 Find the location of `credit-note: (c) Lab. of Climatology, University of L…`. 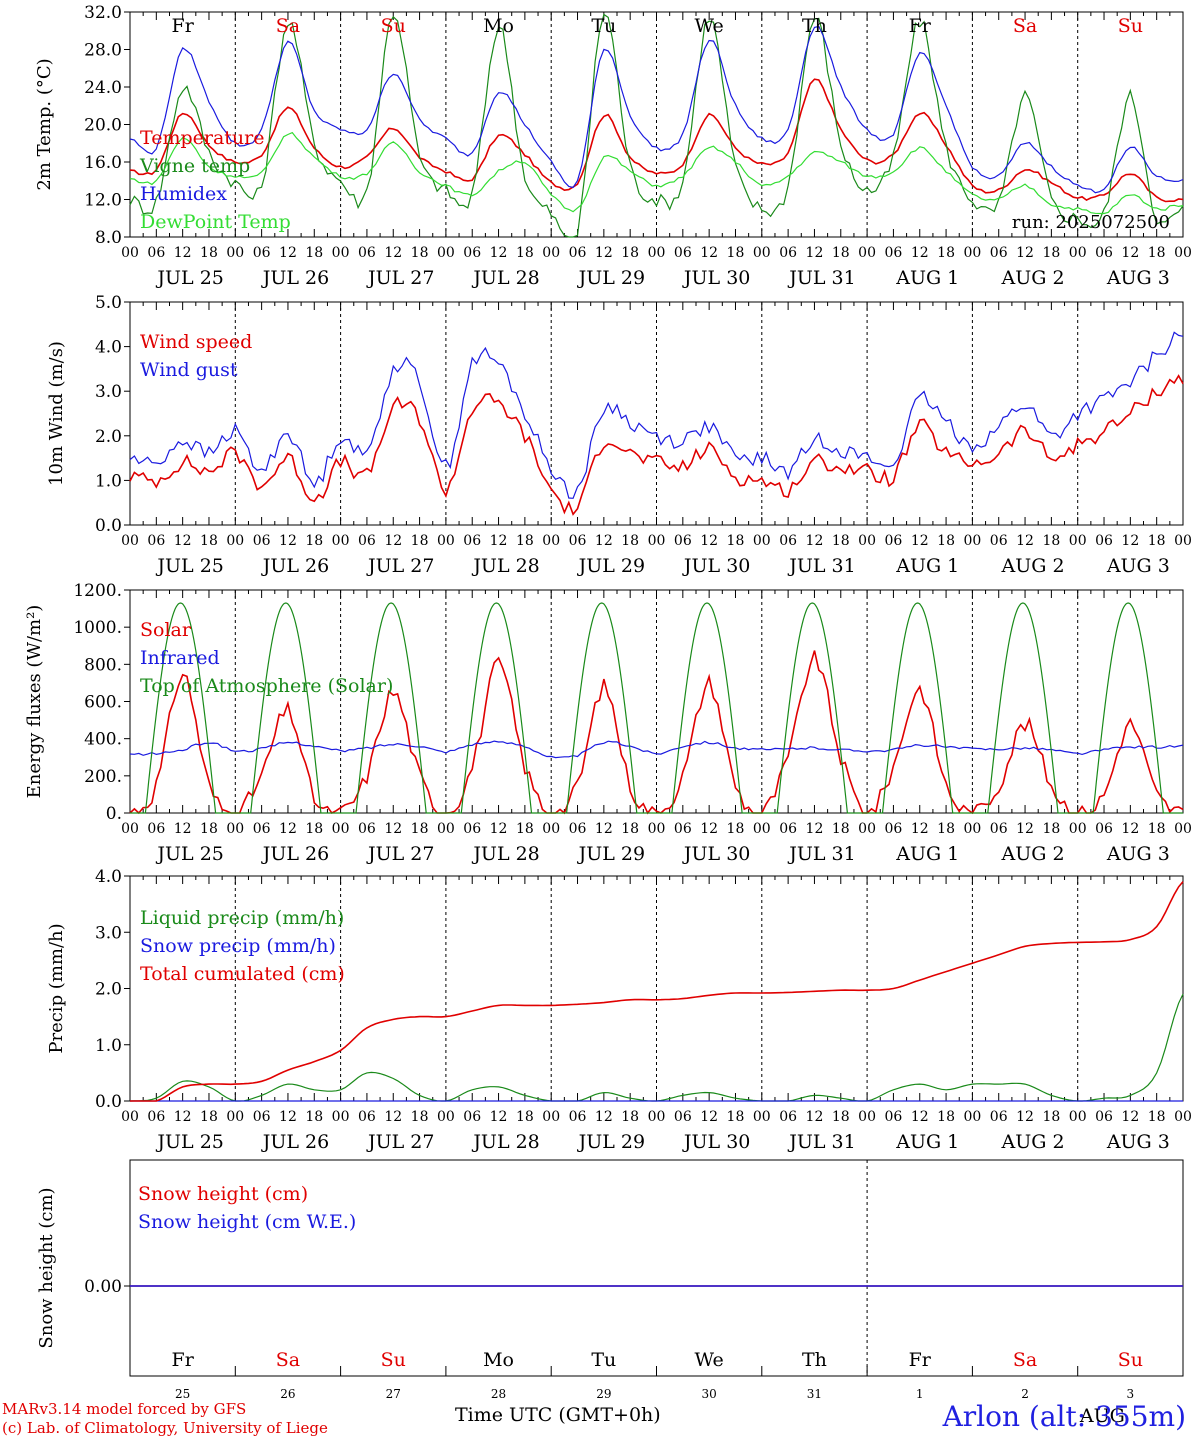

credit-note: (c) Lab. of Climatology, University of L… is located at coordinates (165, 1428).